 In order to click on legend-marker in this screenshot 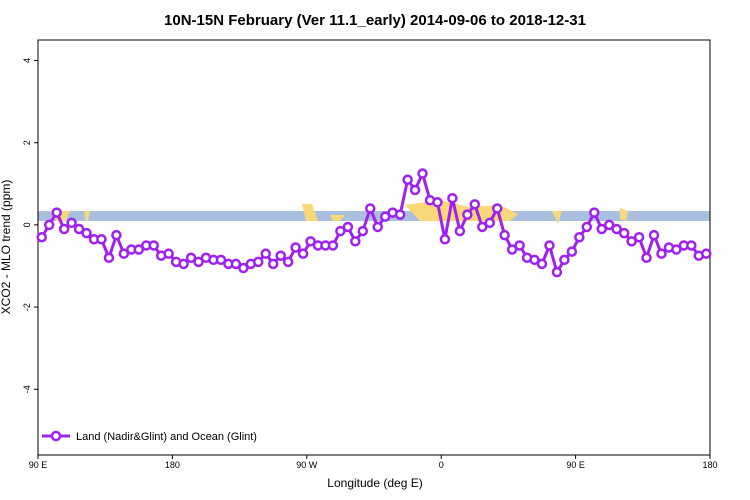, I will do `click(56, 436)`.